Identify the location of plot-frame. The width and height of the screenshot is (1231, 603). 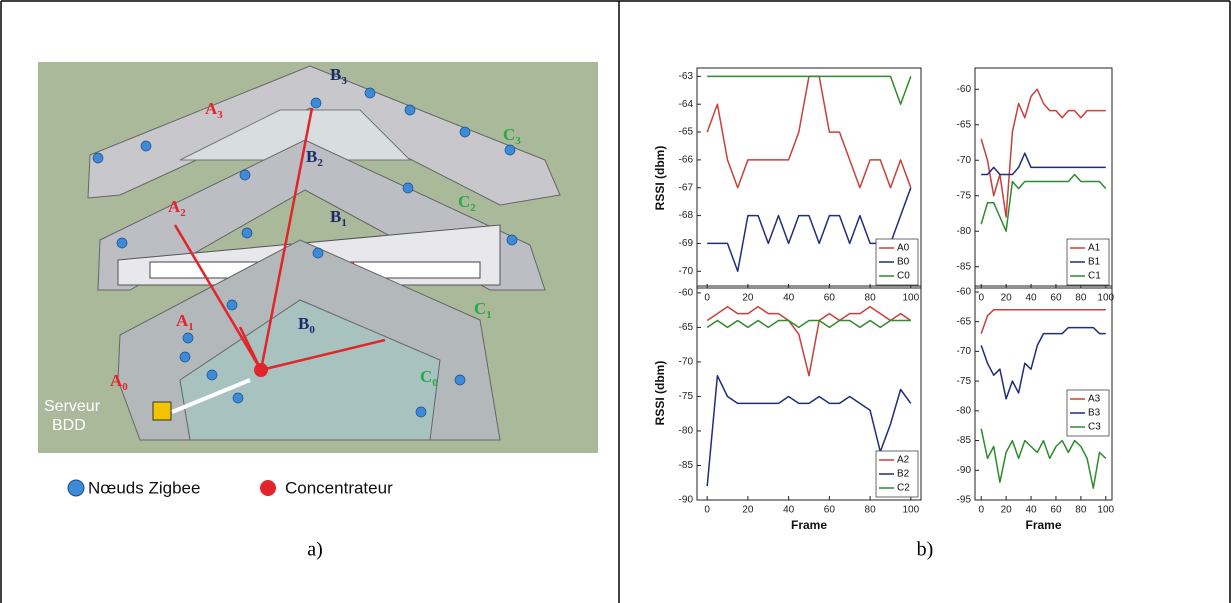
(1043, 393).